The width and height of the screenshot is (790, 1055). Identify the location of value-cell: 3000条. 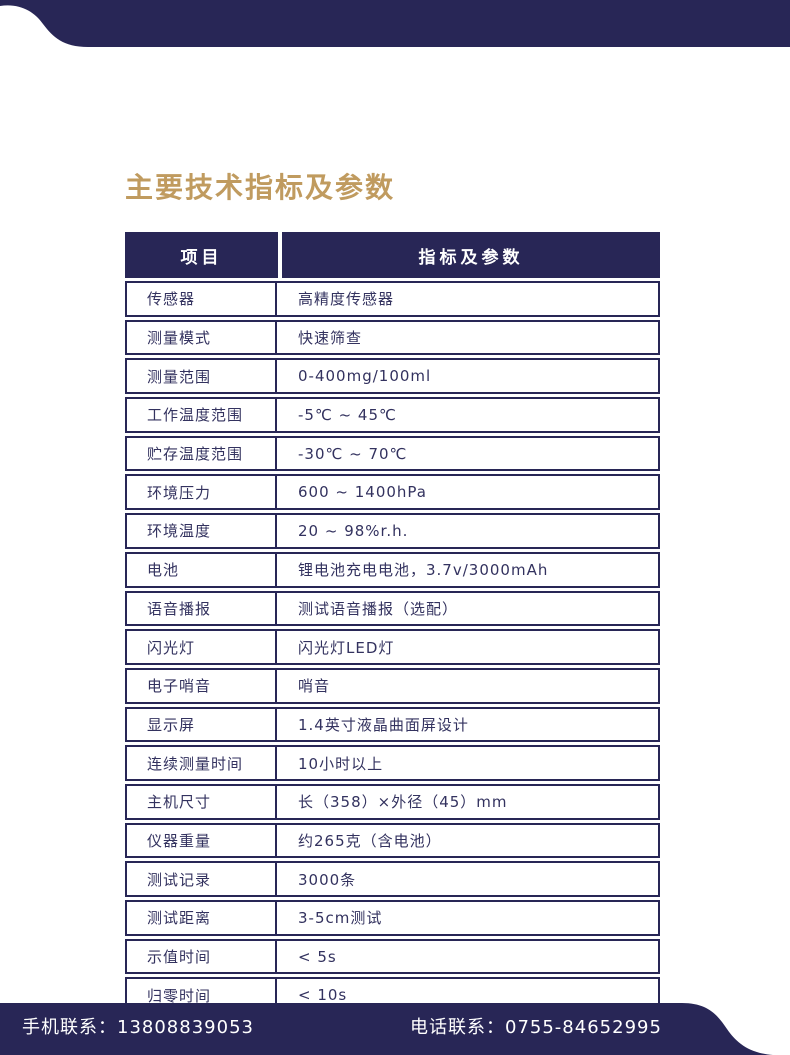
(327, 879).